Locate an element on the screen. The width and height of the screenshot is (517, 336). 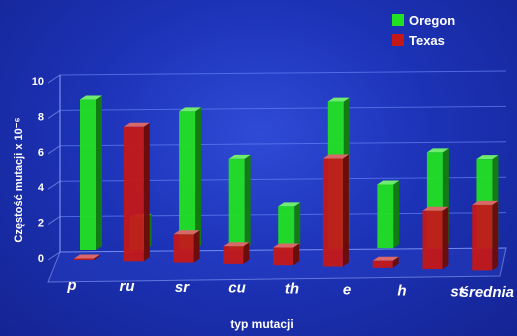
x-tick-label: st is located at coordinates (457, 291).